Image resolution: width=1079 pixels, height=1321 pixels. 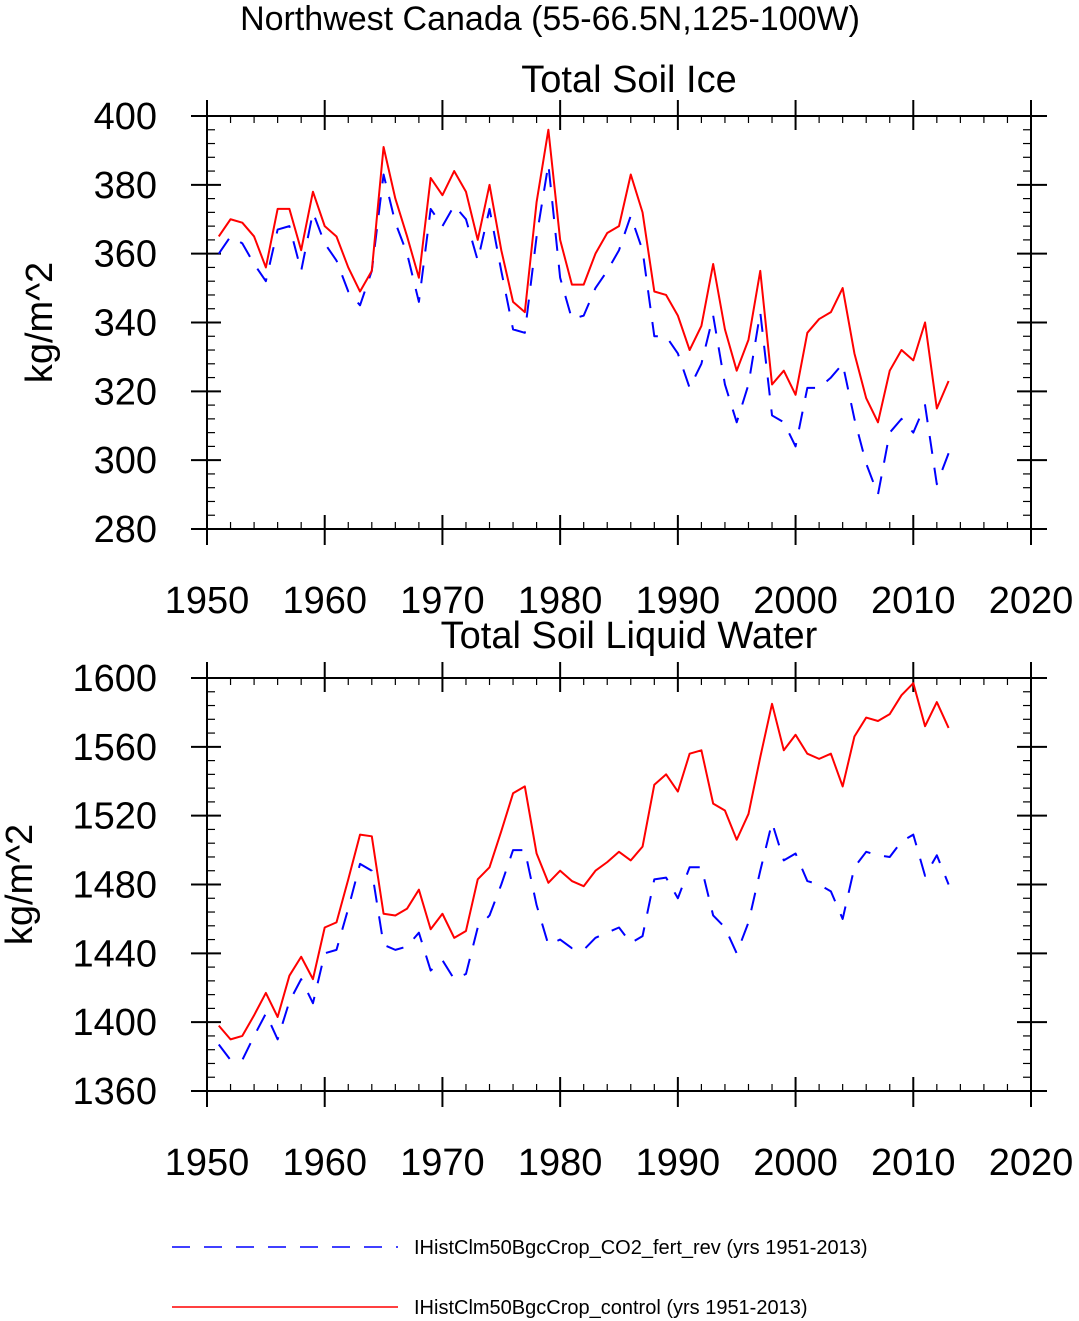 I want to click on y-tick-label-400: 400, so click(x=125, y=117).